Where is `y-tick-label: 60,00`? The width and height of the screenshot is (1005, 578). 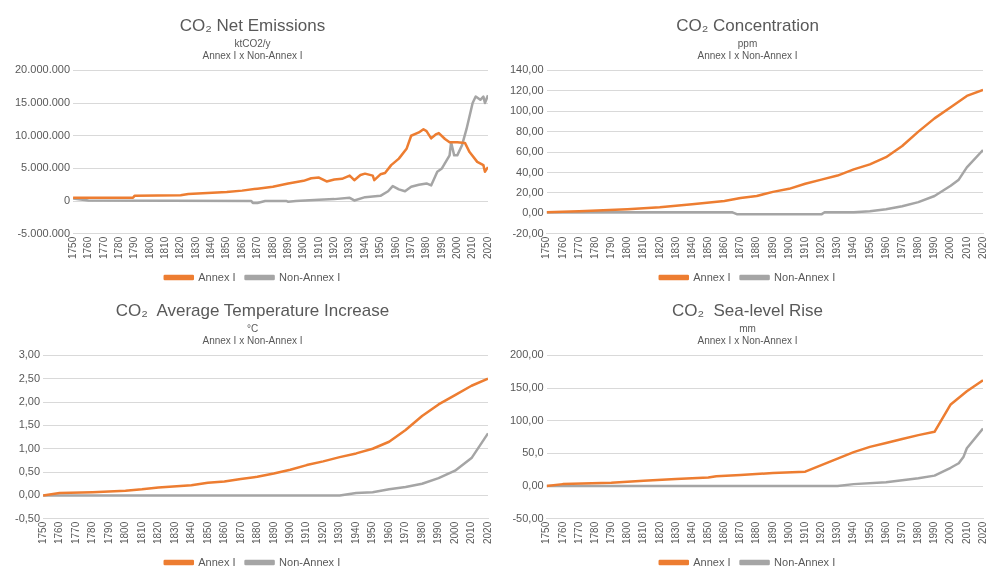
y-tick-label: 60,00 is located at coordinates (530, 151).